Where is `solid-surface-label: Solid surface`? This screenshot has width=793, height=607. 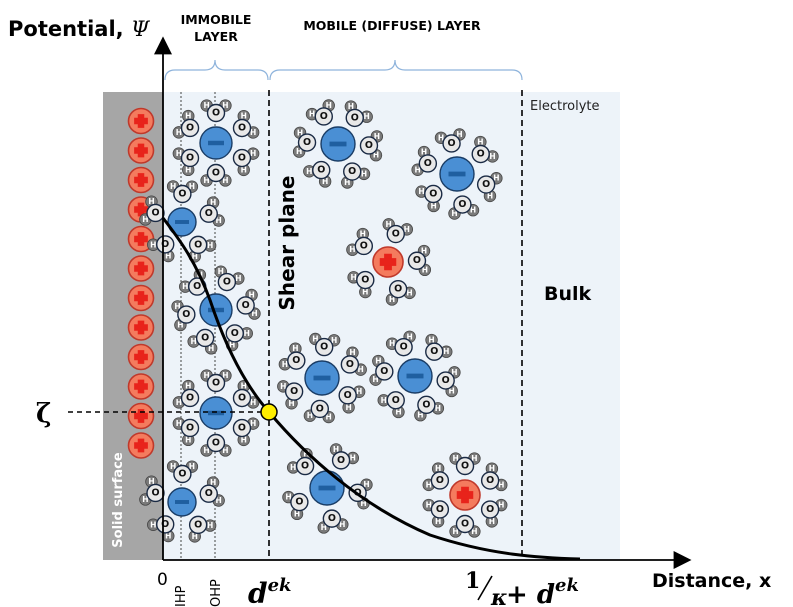
solid-surface-label: Solid surface is located at coordinates (118, 500).